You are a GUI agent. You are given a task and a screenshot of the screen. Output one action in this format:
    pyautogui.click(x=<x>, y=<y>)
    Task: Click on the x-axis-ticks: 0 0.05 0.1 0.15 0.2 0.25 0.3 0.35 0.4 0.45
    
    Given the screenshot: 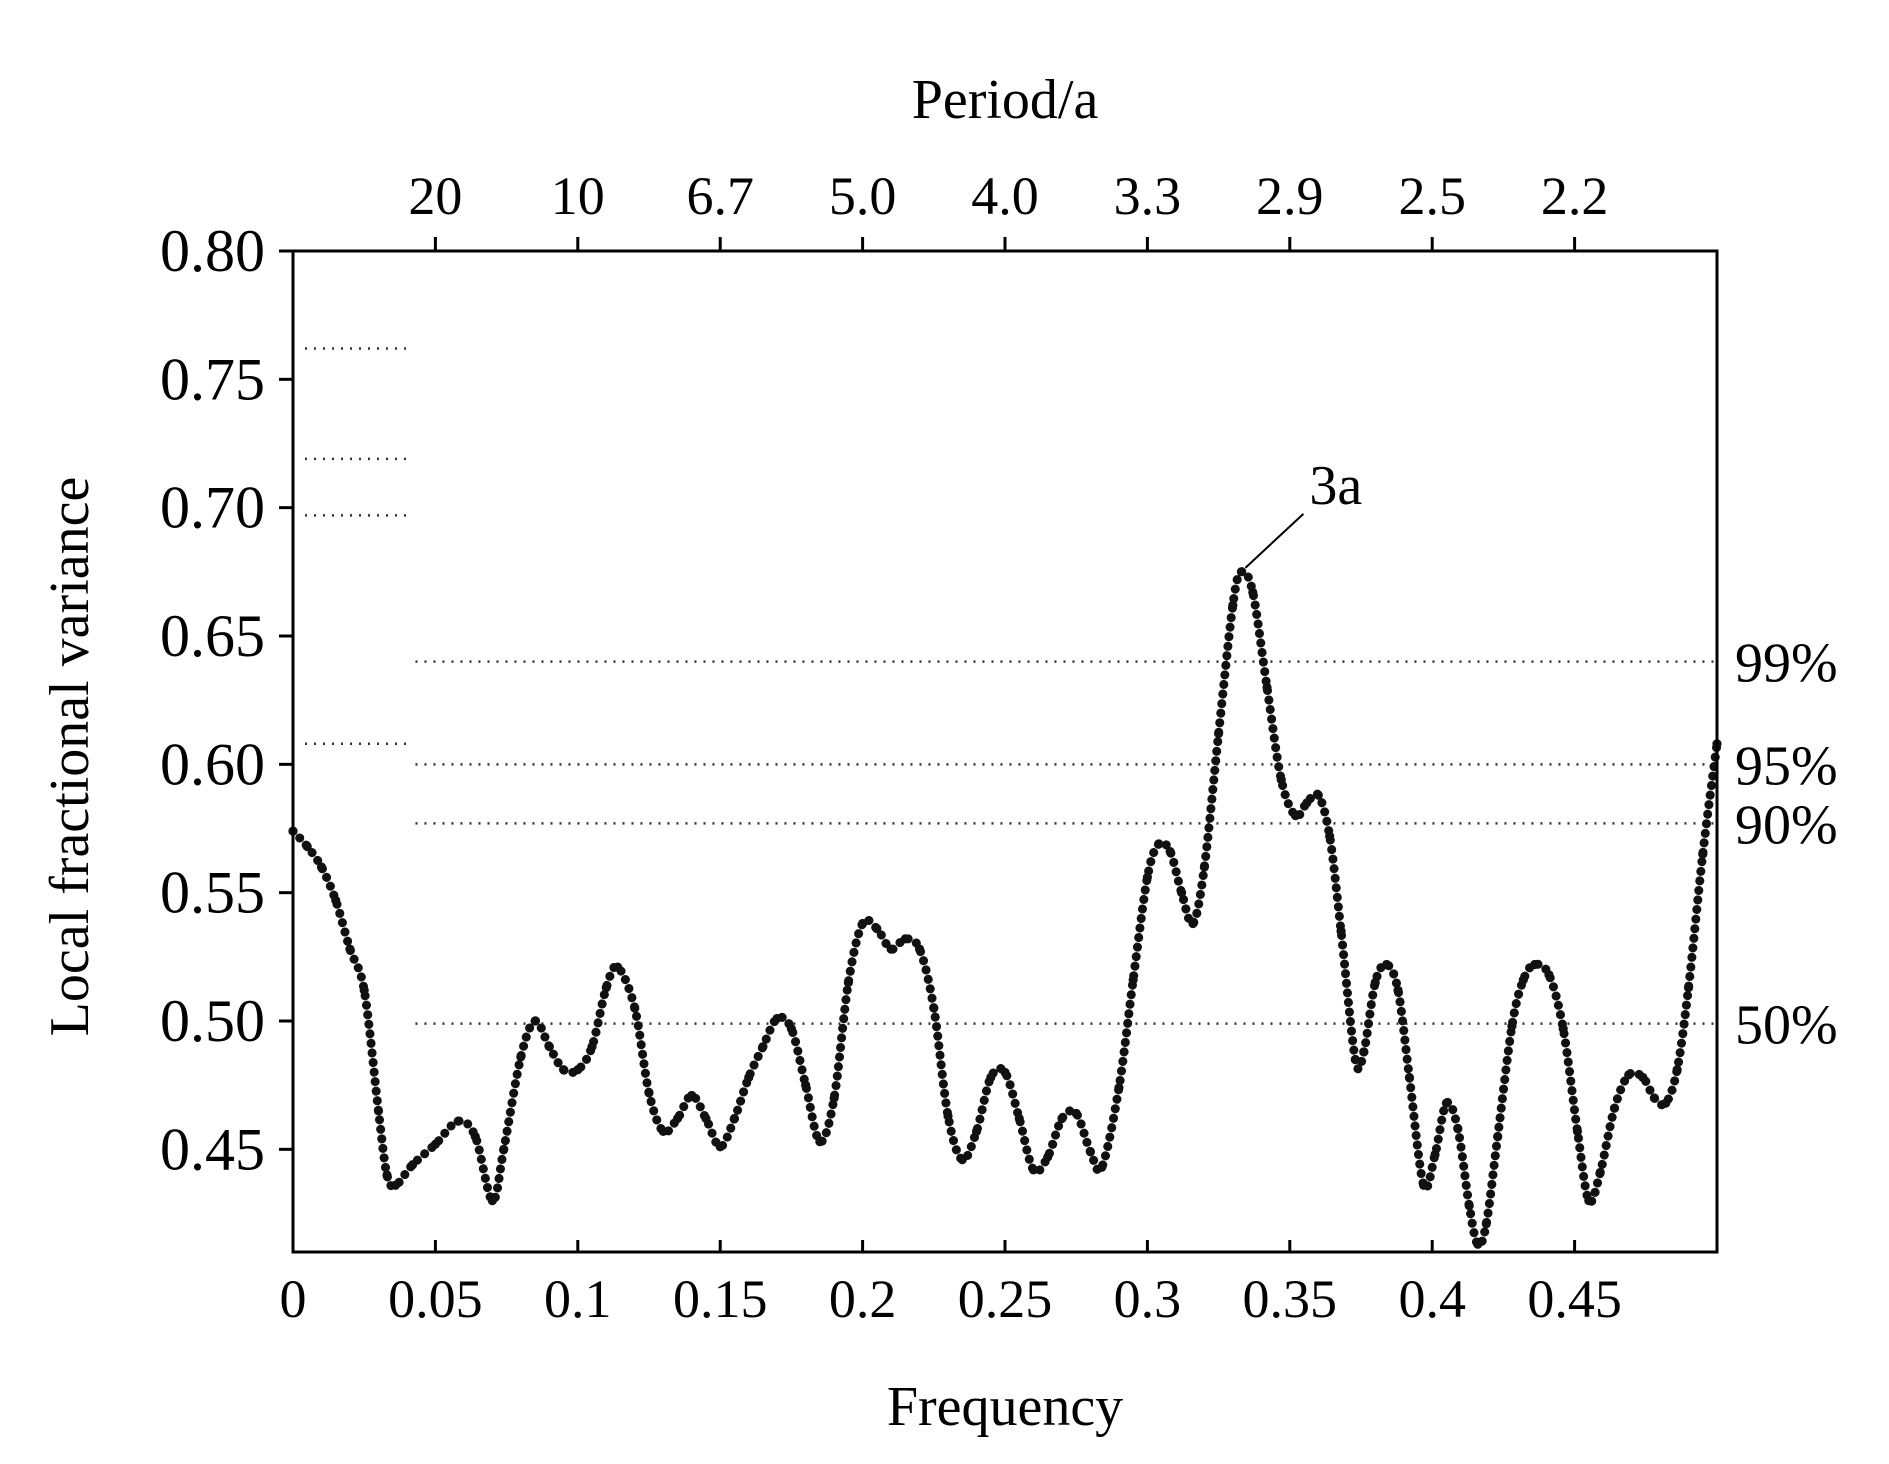 What is the action you would take?
    pyautogui.click(x=951, y=1284)
    